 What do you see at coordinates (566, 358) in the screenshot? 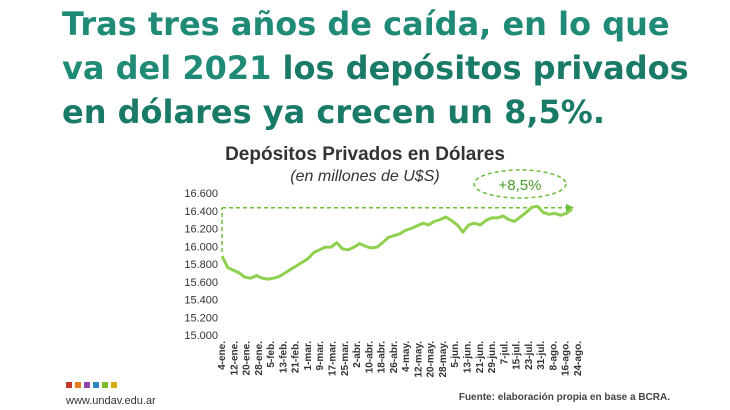
I see `x-tick-label: 16-ago.` at bounding box center [566, 358].